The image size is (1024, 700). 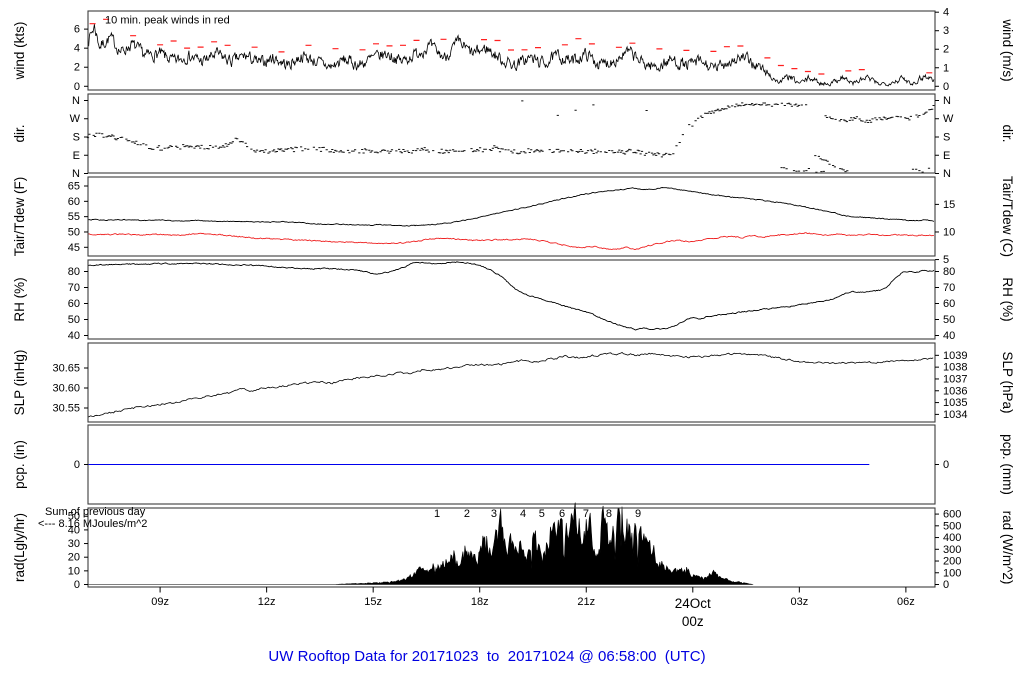 I want to click on x-tick-label: 06z, so click(x=906, y=602).